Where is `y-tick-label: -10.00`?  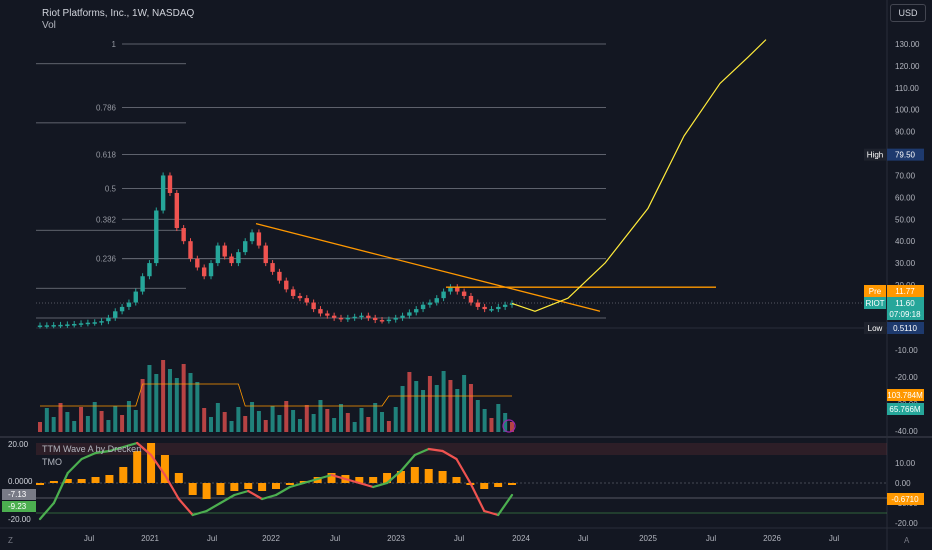
y-tick-label: -10.00 is located at coordinates (906, 350).